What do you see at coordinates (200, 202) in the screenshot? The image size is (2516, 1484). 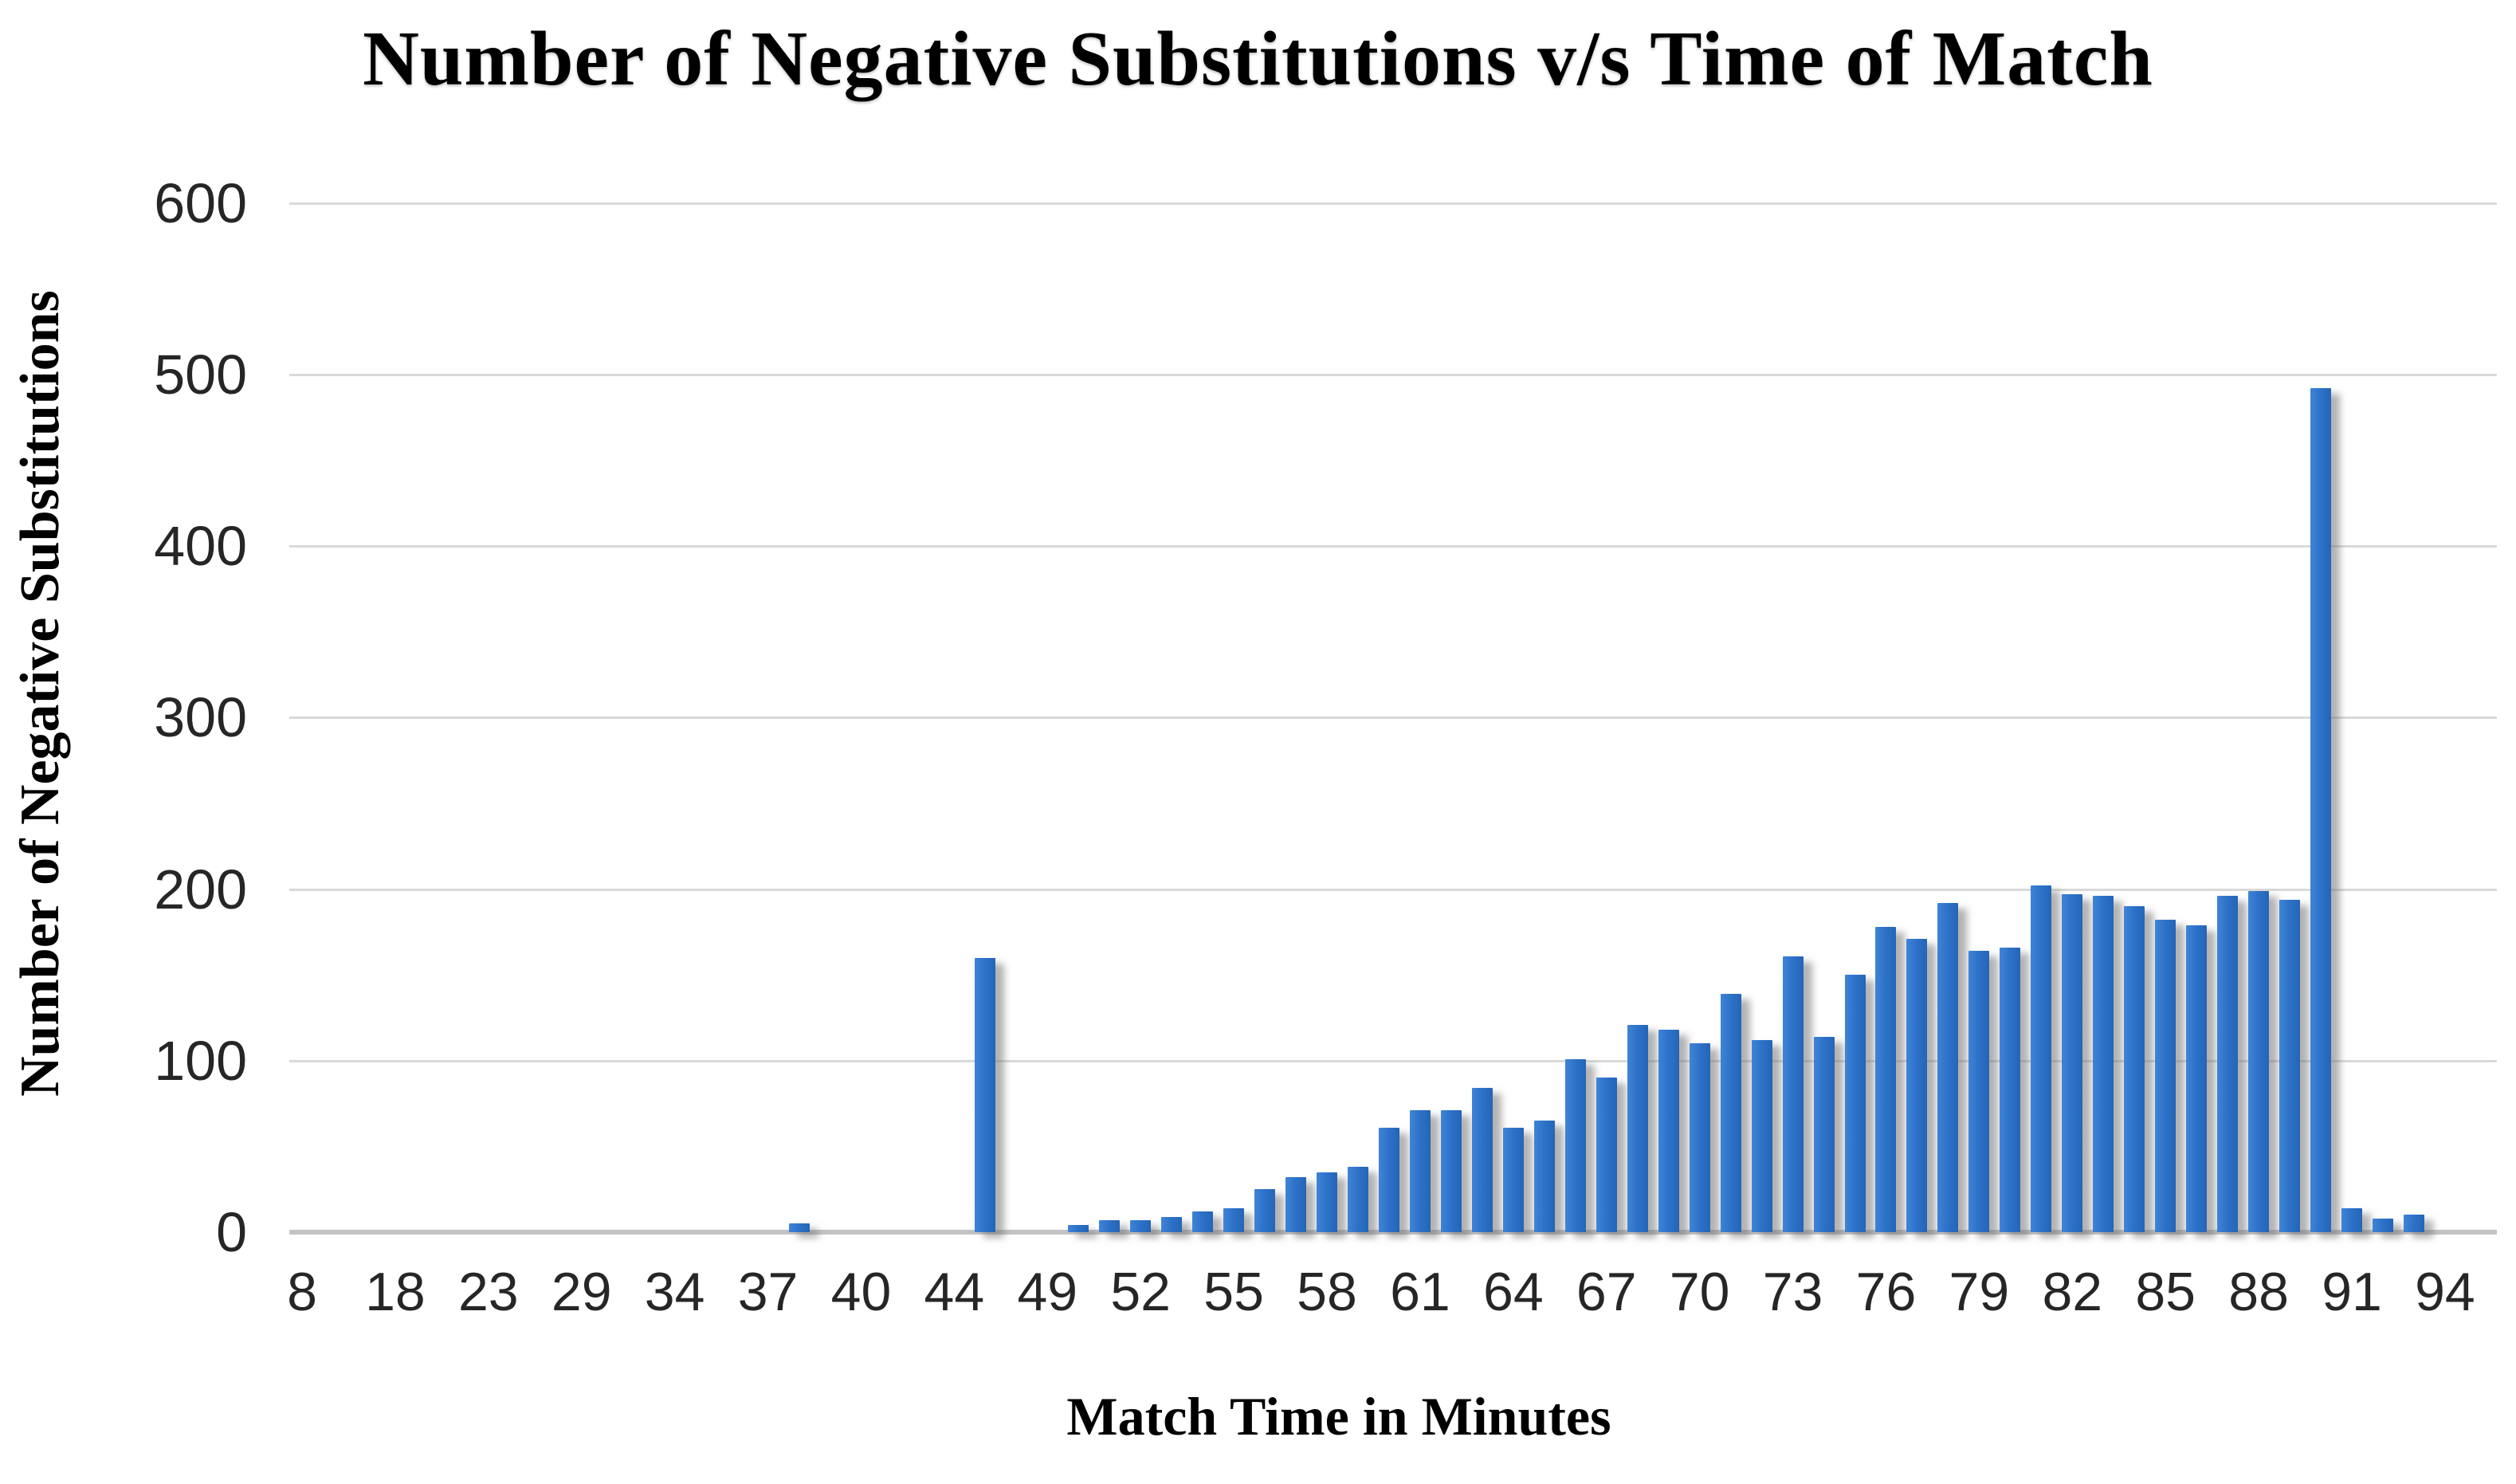 I see `y-tick-label-600: 600` at bounding box center [200, 202].